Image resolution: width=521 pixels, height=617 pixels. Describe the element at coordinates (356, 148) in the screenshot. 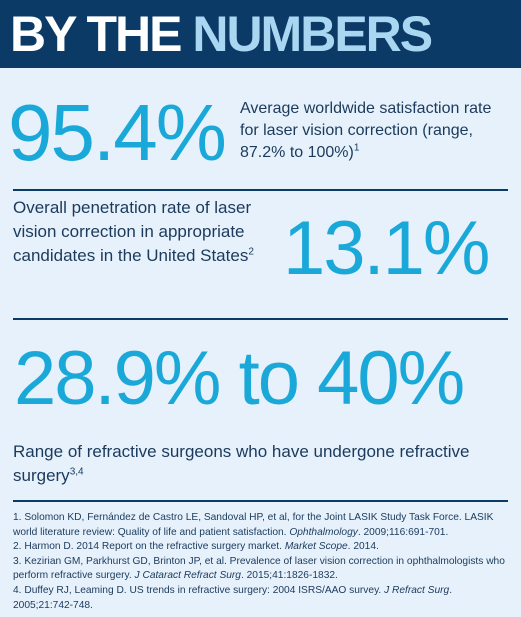

I see `stat1-footnote: 1` at that location.